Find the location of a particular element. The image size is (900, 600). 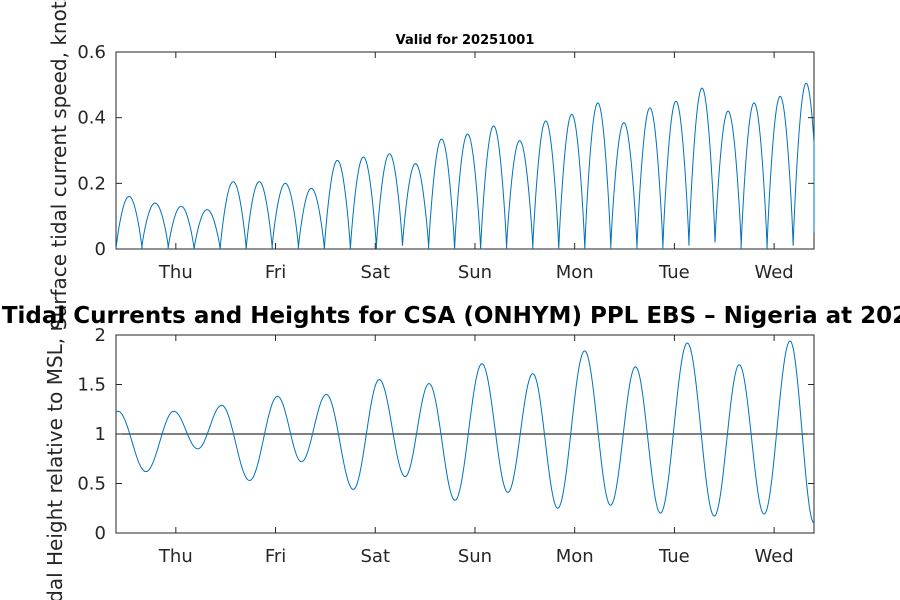

current-speed-xtick-label: Sat is located at coordinates (375, 272).